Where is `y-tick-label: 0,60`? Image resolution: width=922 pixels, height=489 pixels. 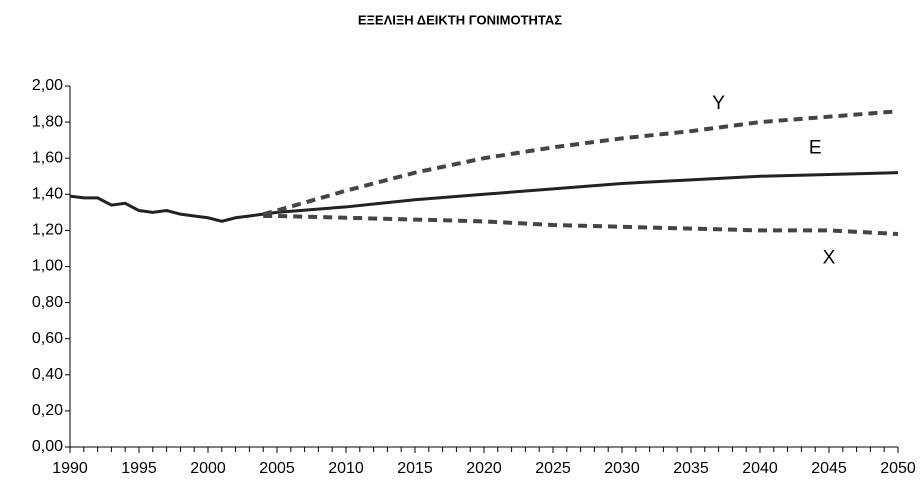
y-tick-label: 0,60 is located at coordinates (47, 338).